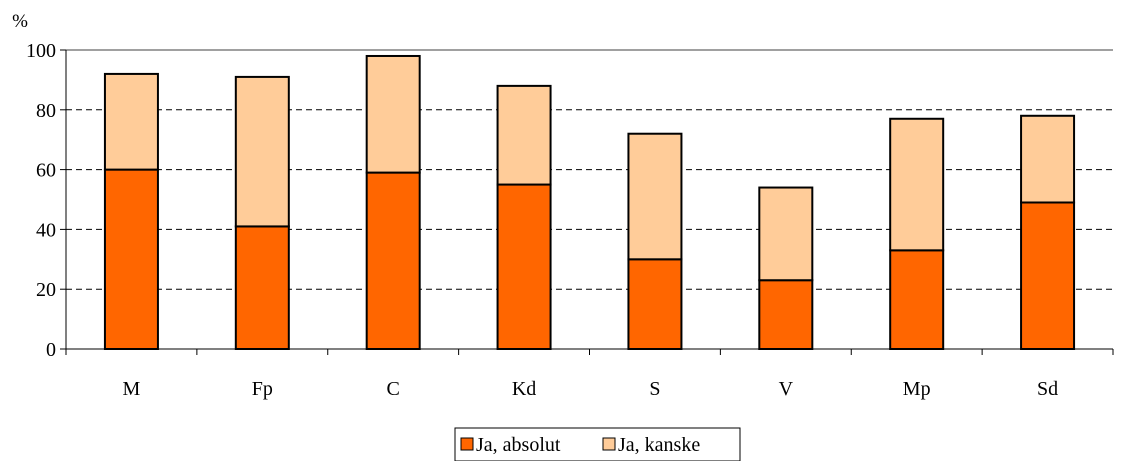  Describe the element at coordinates (46, 111) in the screenshot. I see `y-tick-label-80: 80` at that location.